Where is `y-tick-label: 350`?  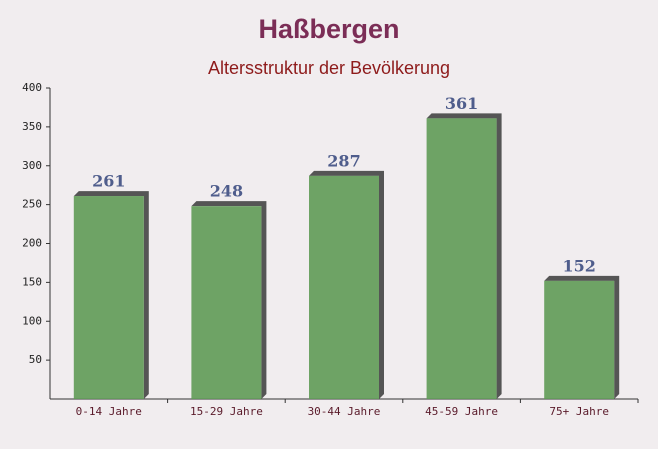 y-tick-label: 350 is located at coordinates (32, 126).